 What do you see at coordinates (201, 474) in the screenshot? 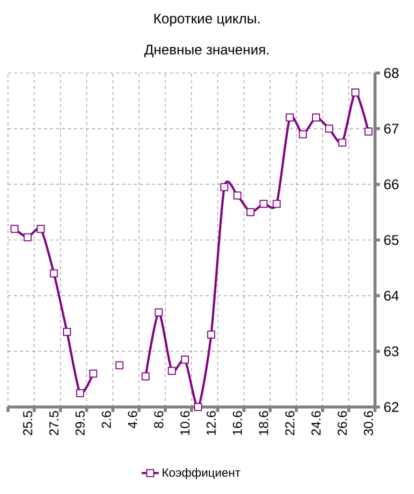
I see `legend-label: Коэффициент` at bounding box center [201, 474].